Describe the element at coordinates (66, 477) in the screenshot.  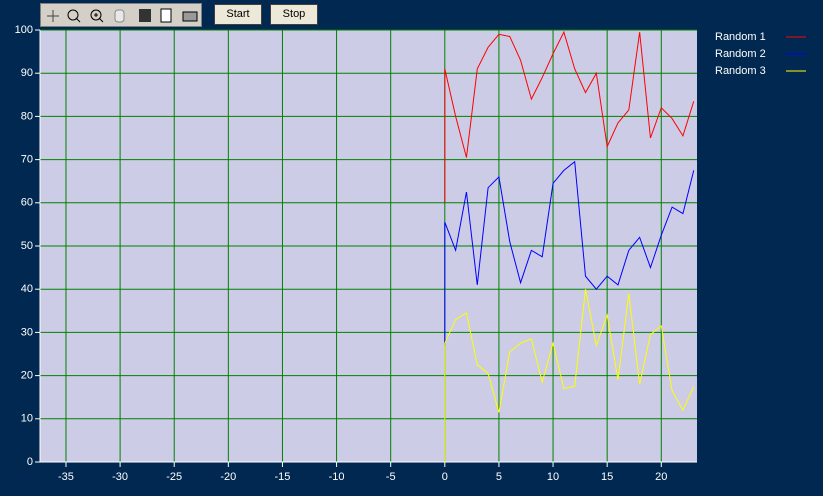
I see `x-tick-label: -35` at that location.